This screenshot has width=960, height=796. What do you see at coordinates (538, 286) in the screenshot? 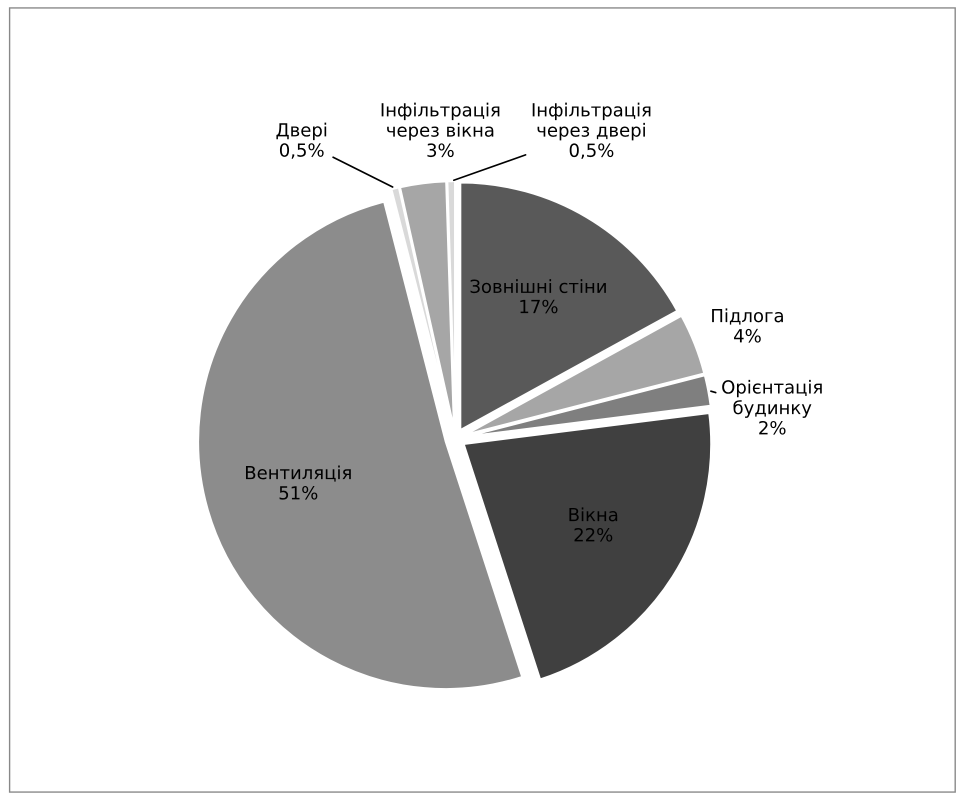
I see `slice-label: Зовнішні стіни` at bounding box center [538, 286].